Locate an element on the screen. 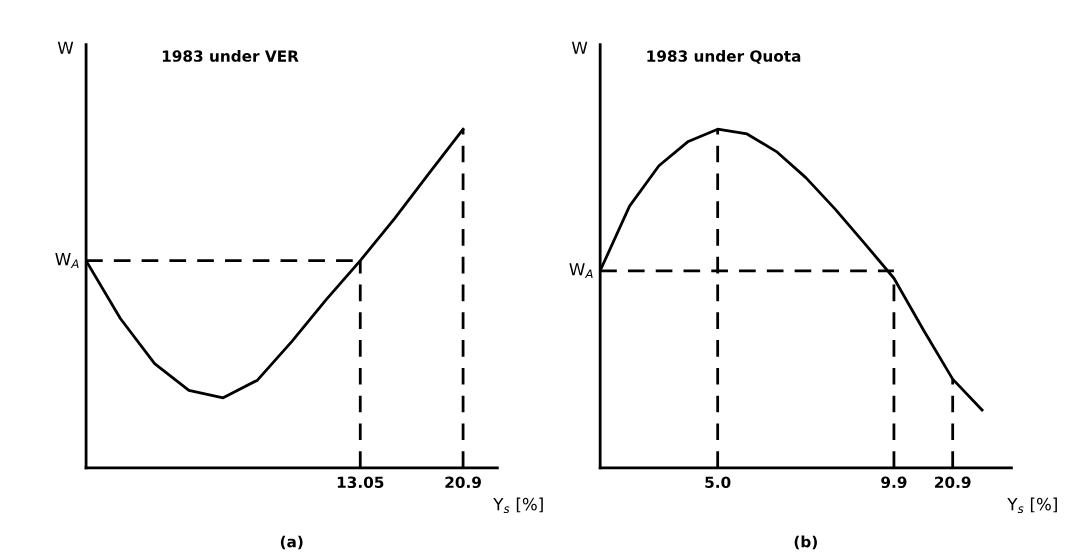 The image size is (1076, 557). text: (b) is located at coordinates (805, 542).